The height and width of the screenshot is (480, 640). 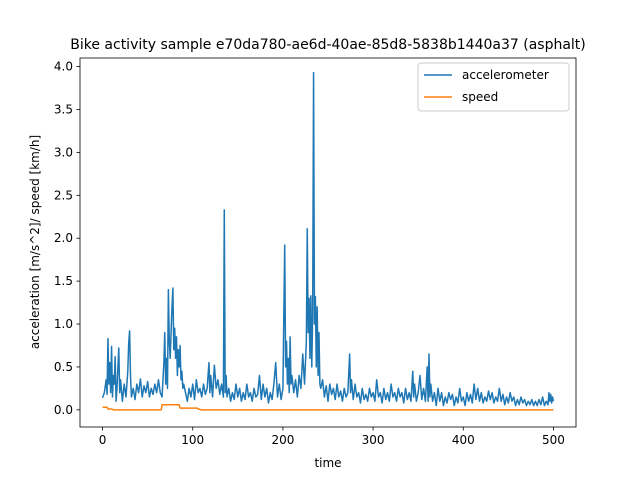 What do you see at coordinates (463, 440) in the screenshot?
I see `x-tick-label: 400` at bounding box center [463, 440].